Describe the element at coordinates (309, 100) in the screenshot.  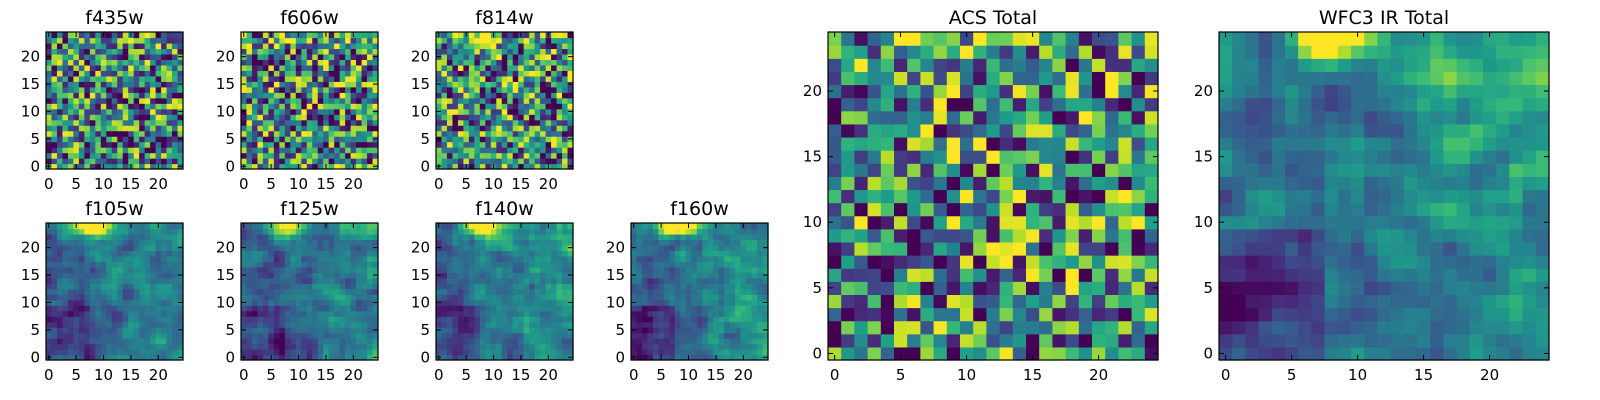
I see `axes-frame` at that location.